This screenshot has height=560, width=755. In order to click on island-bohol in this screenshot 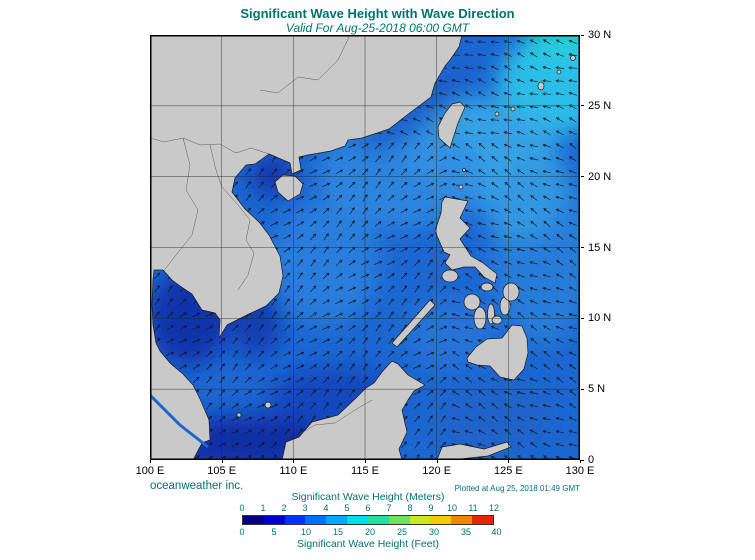, I will do `click(497, 320)`.